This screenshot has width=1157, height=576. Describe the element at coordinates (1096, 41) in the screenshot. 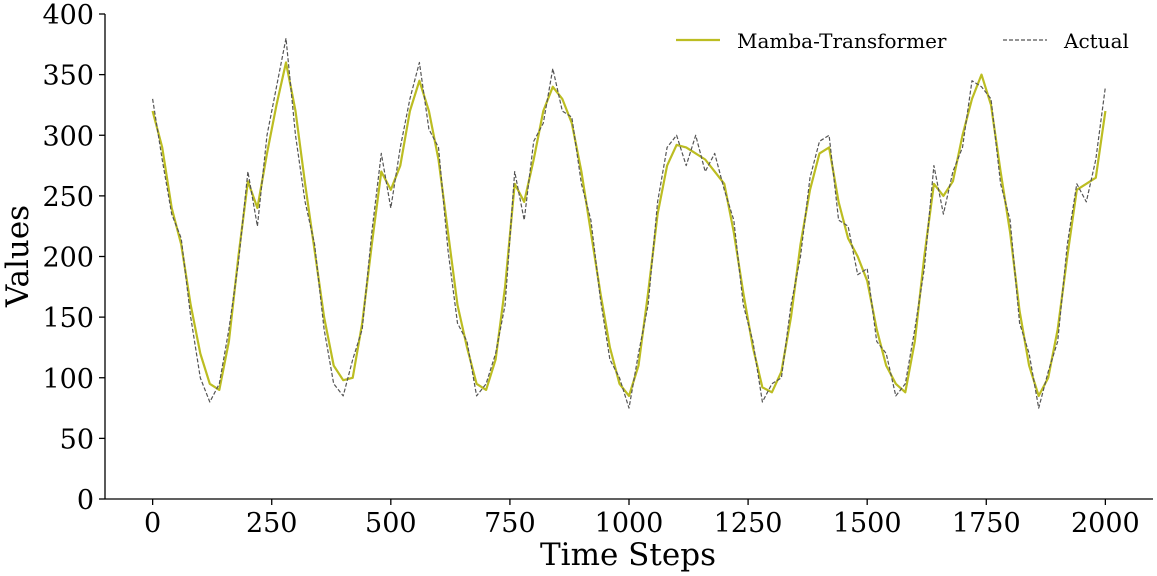

I see `legend-label: Actual` at that location.